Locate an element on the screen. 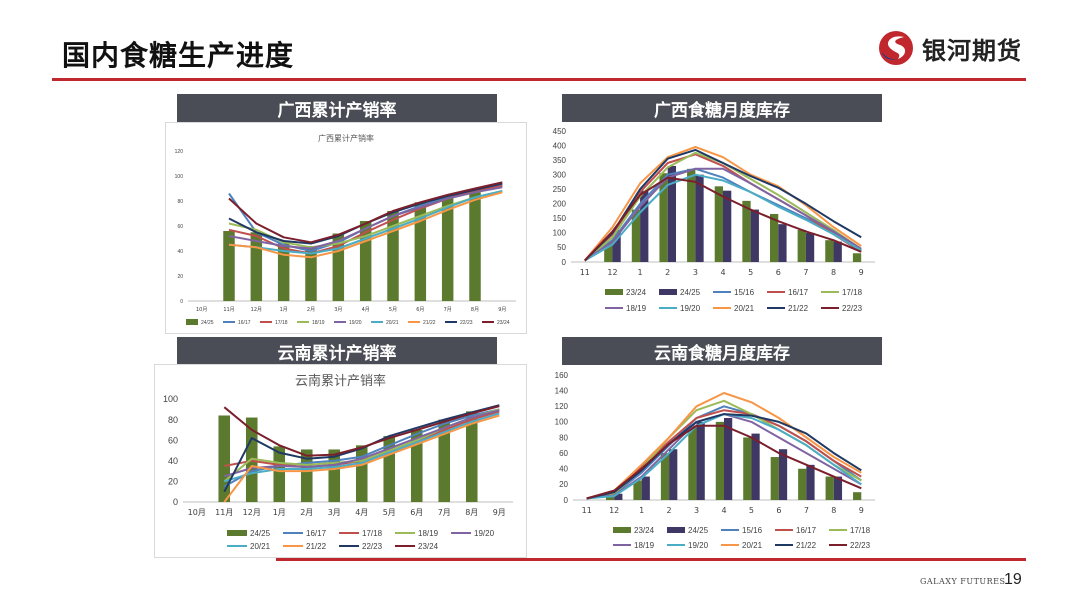 The image size is (1080, 608). x-tick-label: 7月 is located at coordinates (448, 310).